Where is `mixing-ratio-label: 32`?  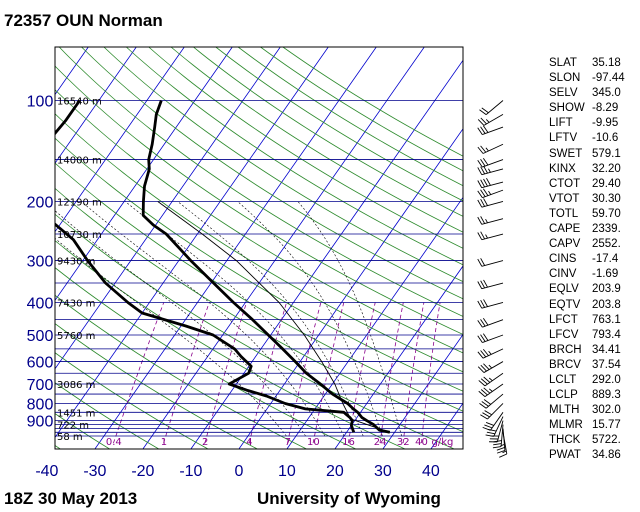
mixing-ratio-label: 32 is located at coordinates (403, 442).